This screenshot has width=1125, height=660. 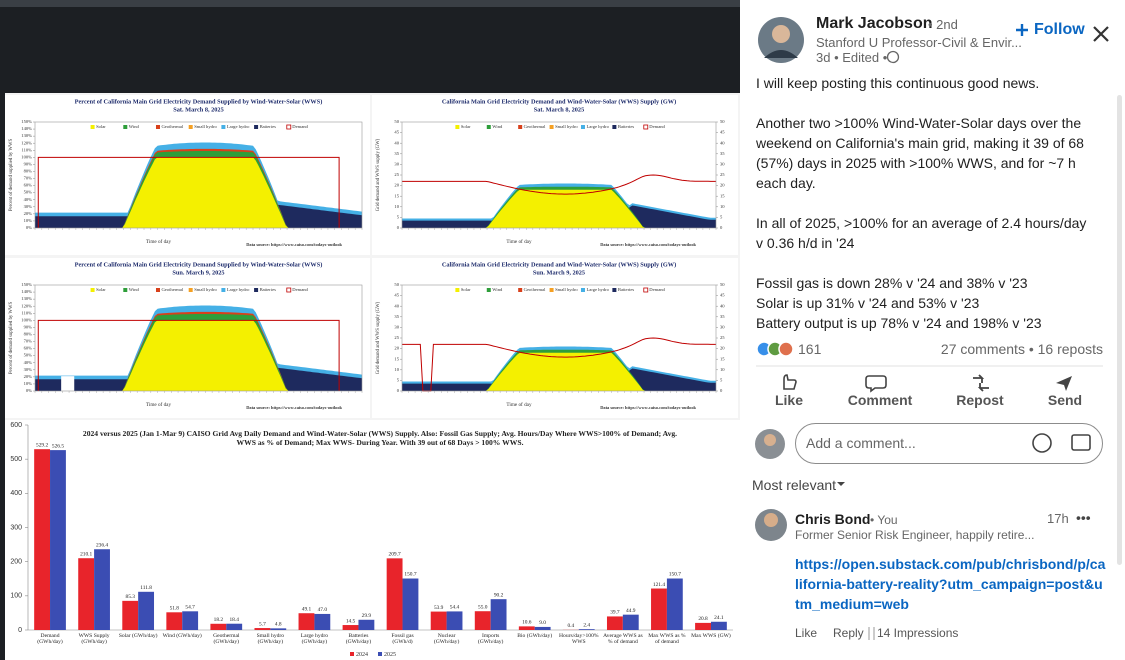 What do you see at coordinates (771, 520) in the screenshot?
I see `commenter-face` at bounding box center [771, 520].